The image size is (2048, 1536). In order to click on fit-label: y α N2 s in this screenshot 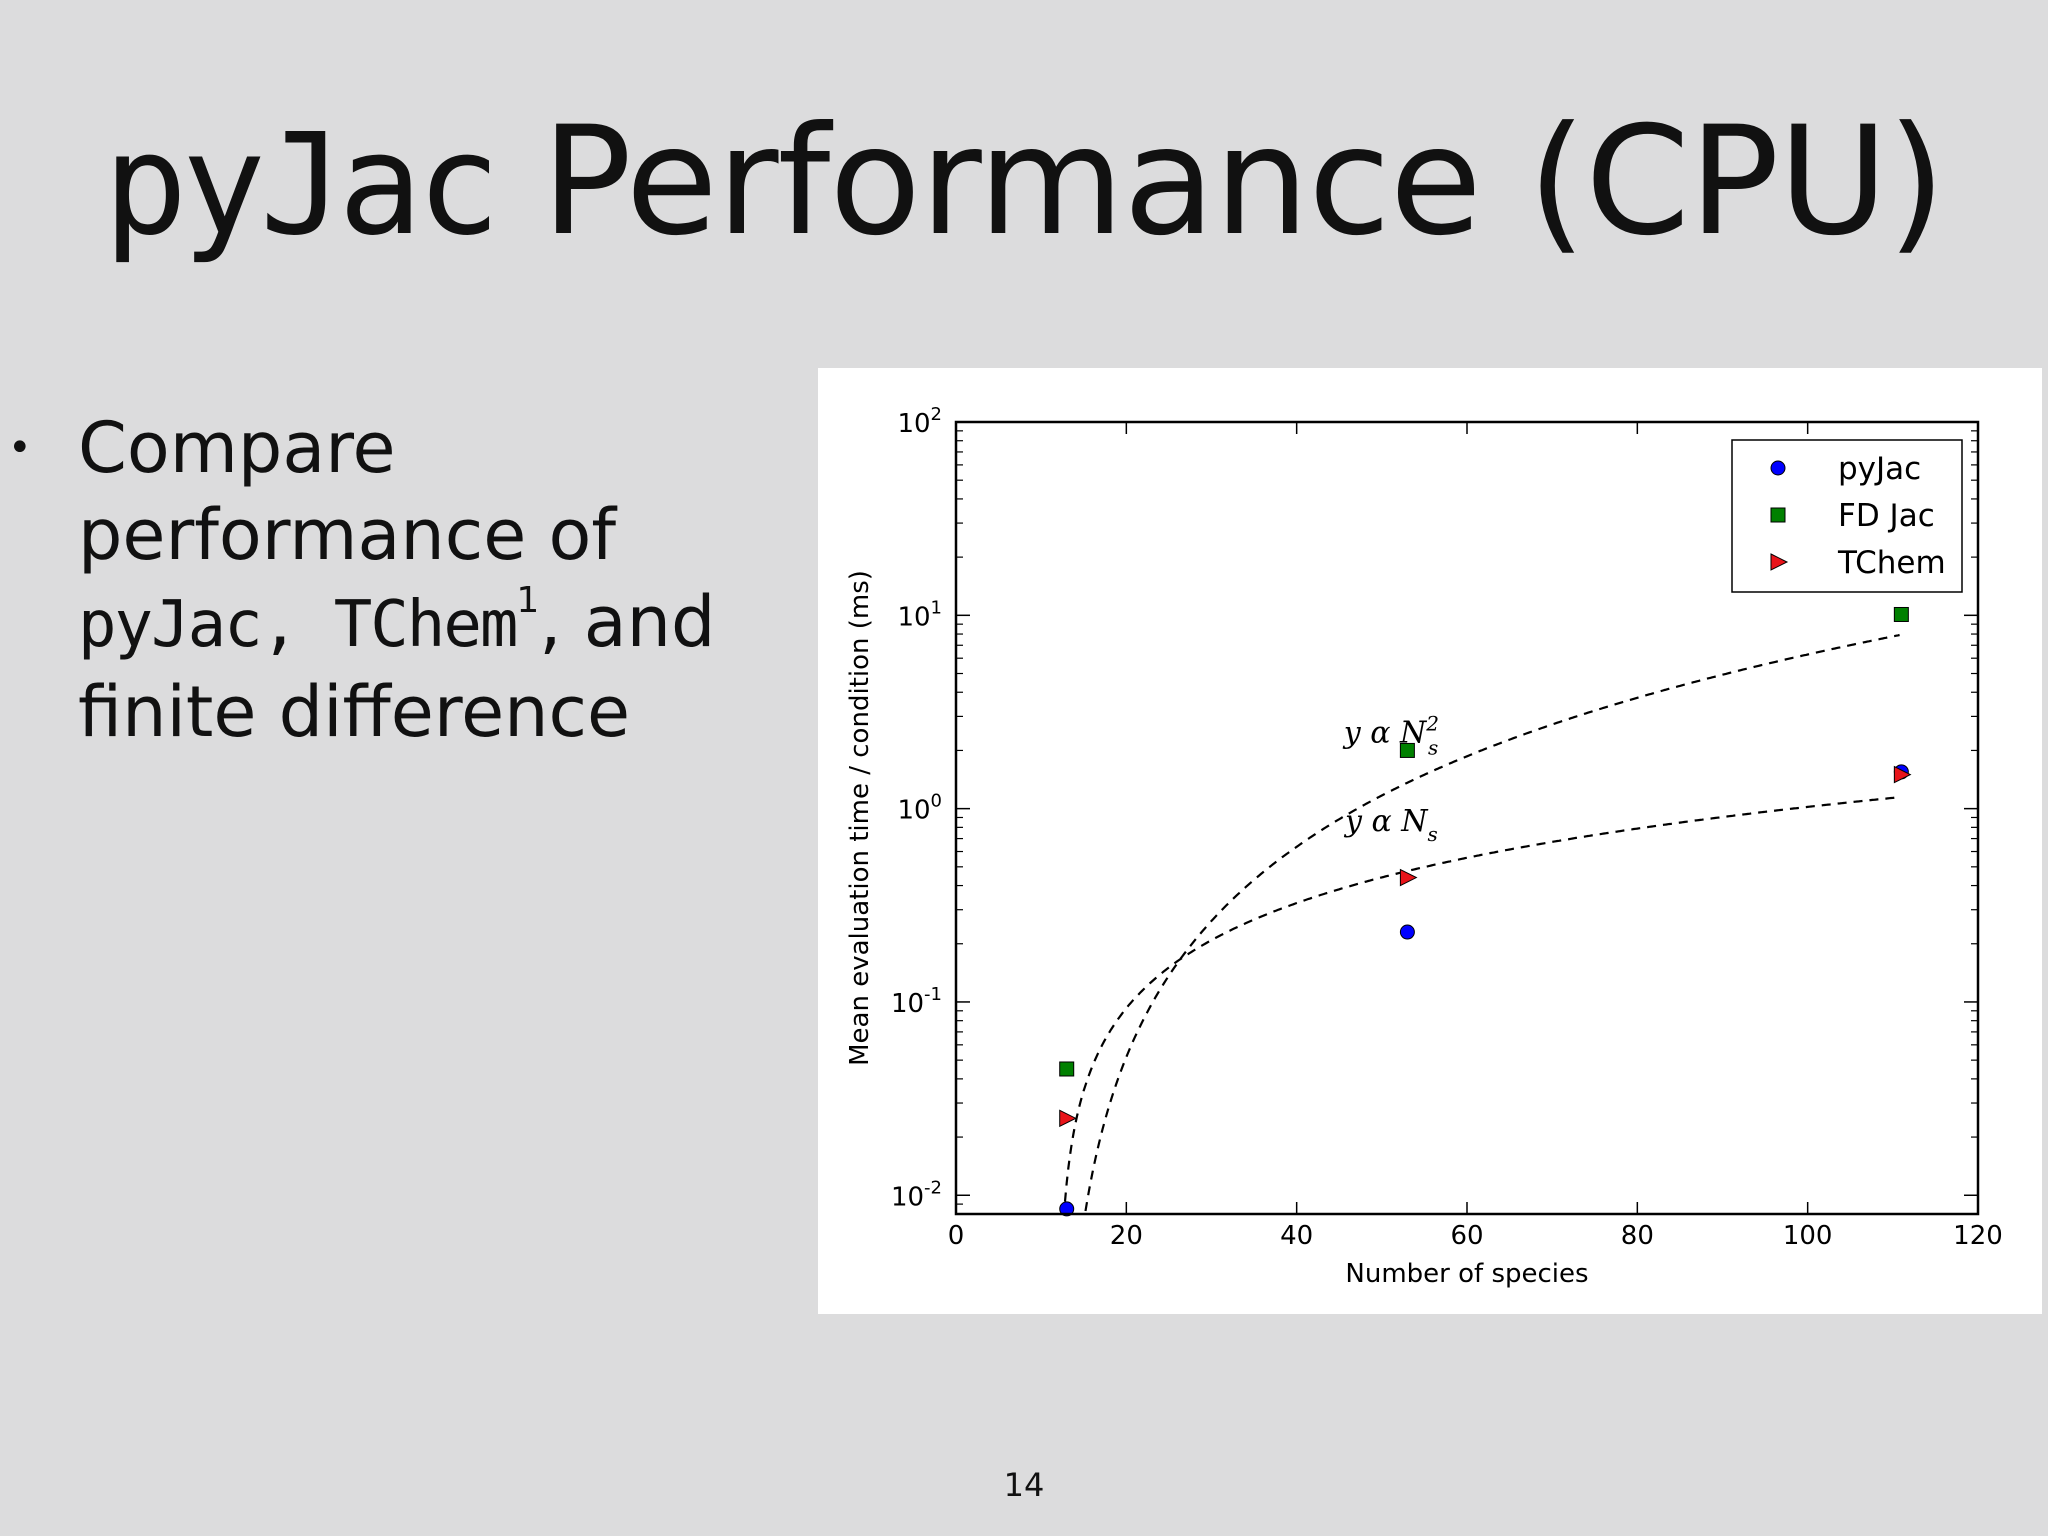, I will do `click(1390, 736)`.